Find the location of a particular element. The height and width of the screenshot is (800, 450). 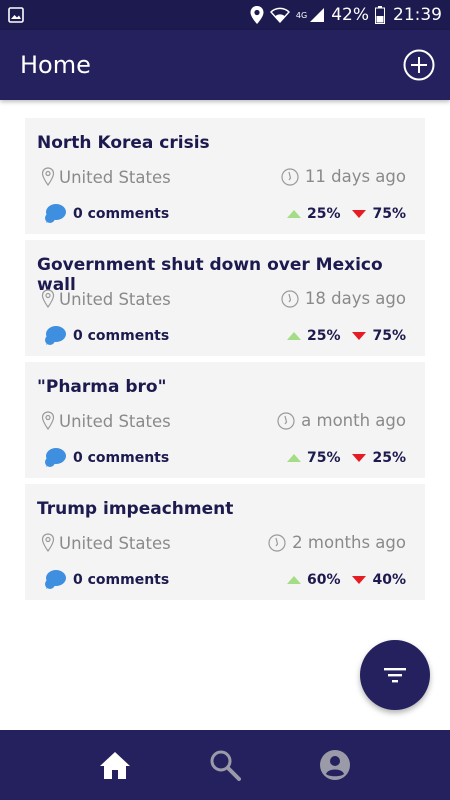

nav-home is located at coordinates (115, 765).